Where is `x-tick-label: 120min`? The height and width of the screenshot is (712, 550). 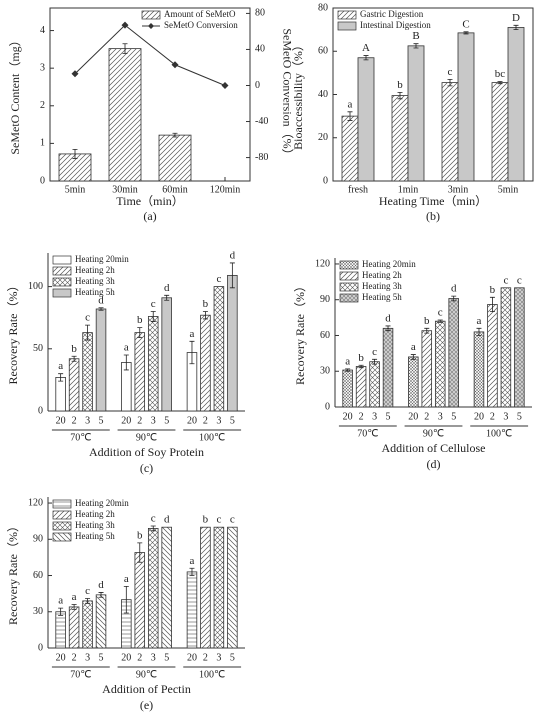 x-tick-label: 120min is located at coordinates (225, 189).